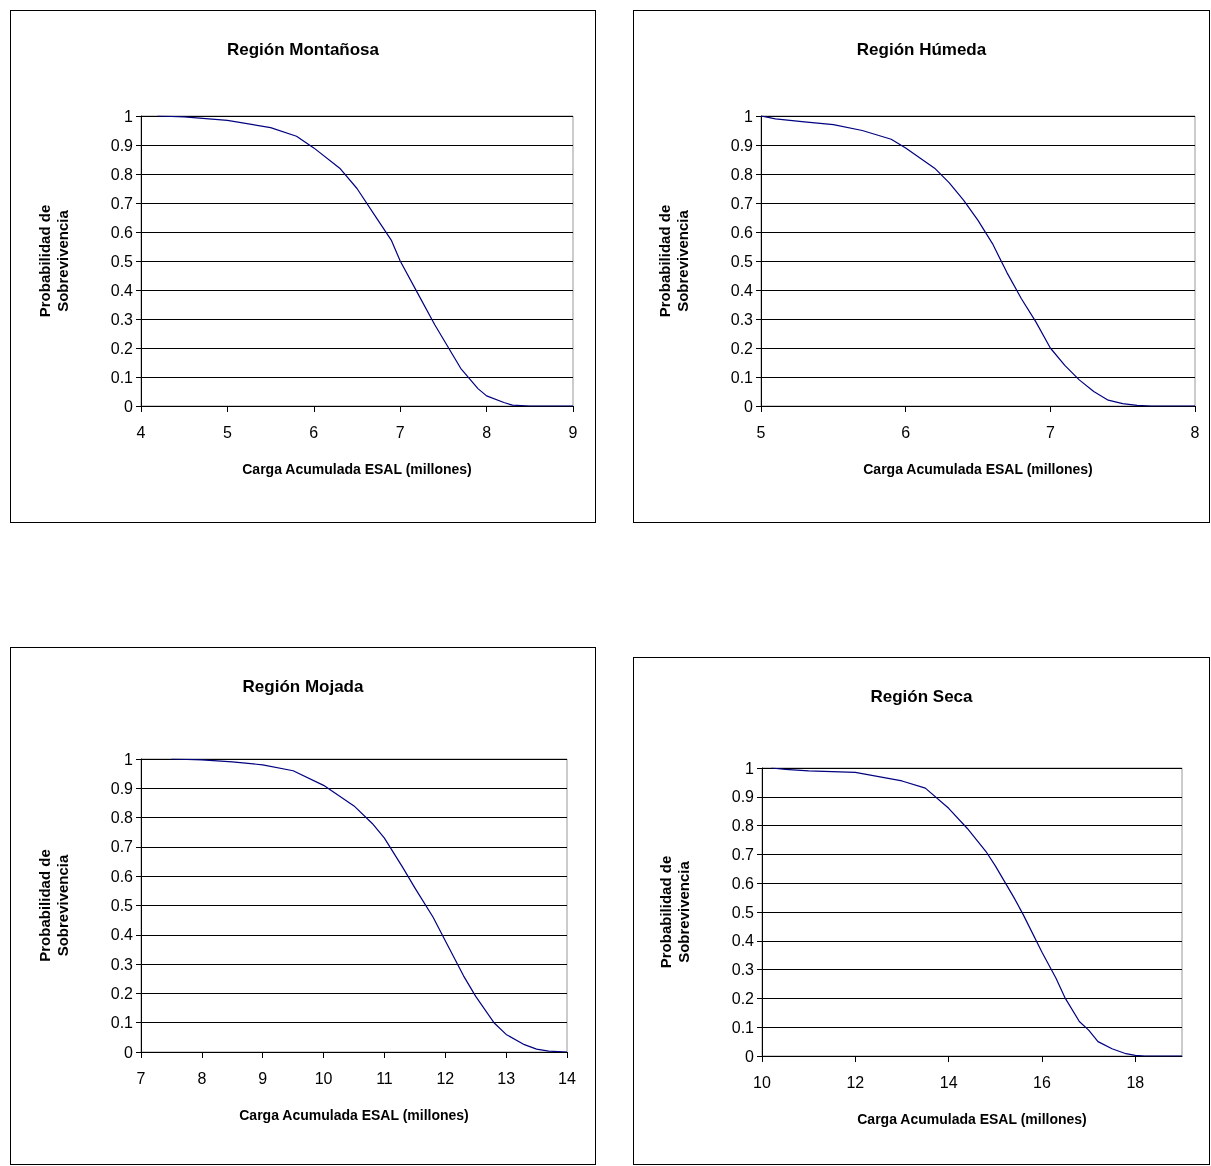  Describe the element at coordinates (921, 49) in the screenshot. I see `chart-title: Región Húmeda` at that location.